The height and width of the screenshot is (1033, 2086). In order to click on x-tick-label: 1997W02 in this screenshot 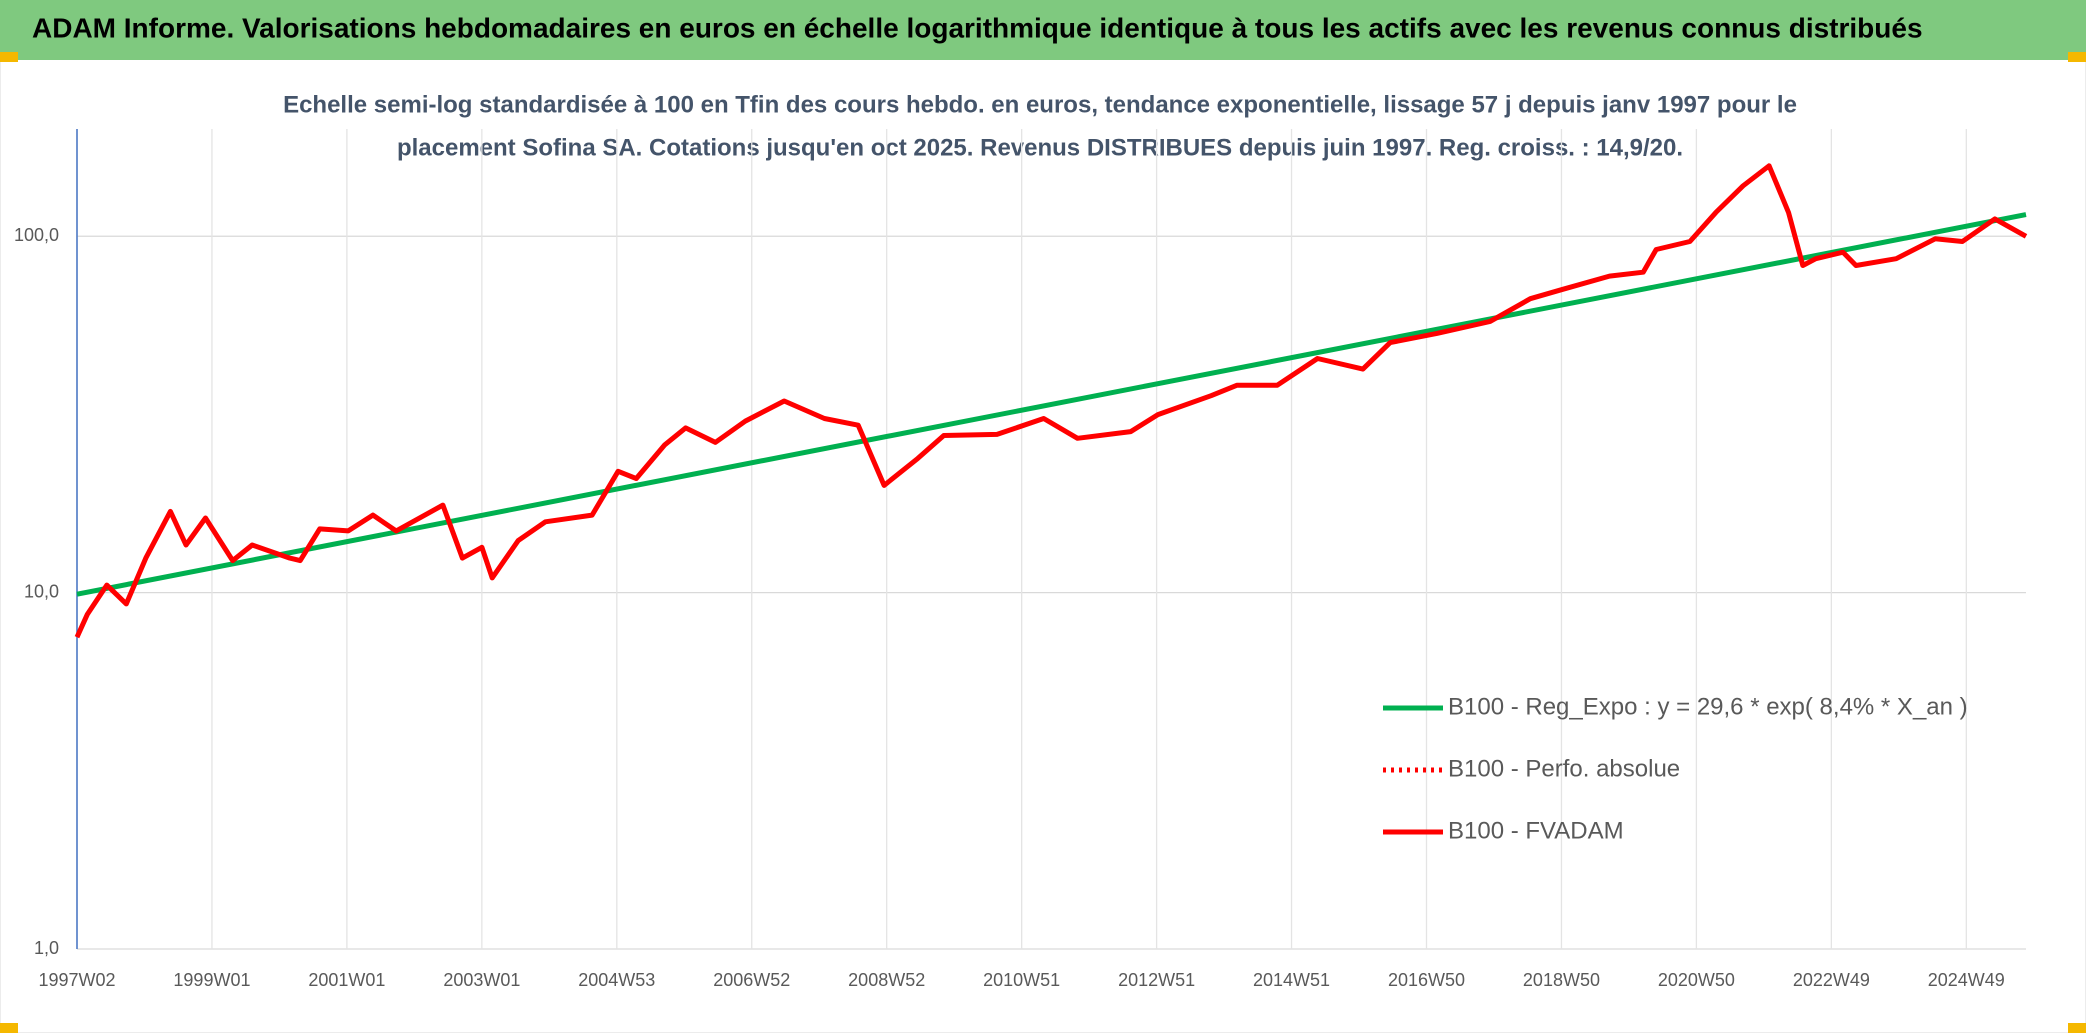, I will do `click(76, 980)`.